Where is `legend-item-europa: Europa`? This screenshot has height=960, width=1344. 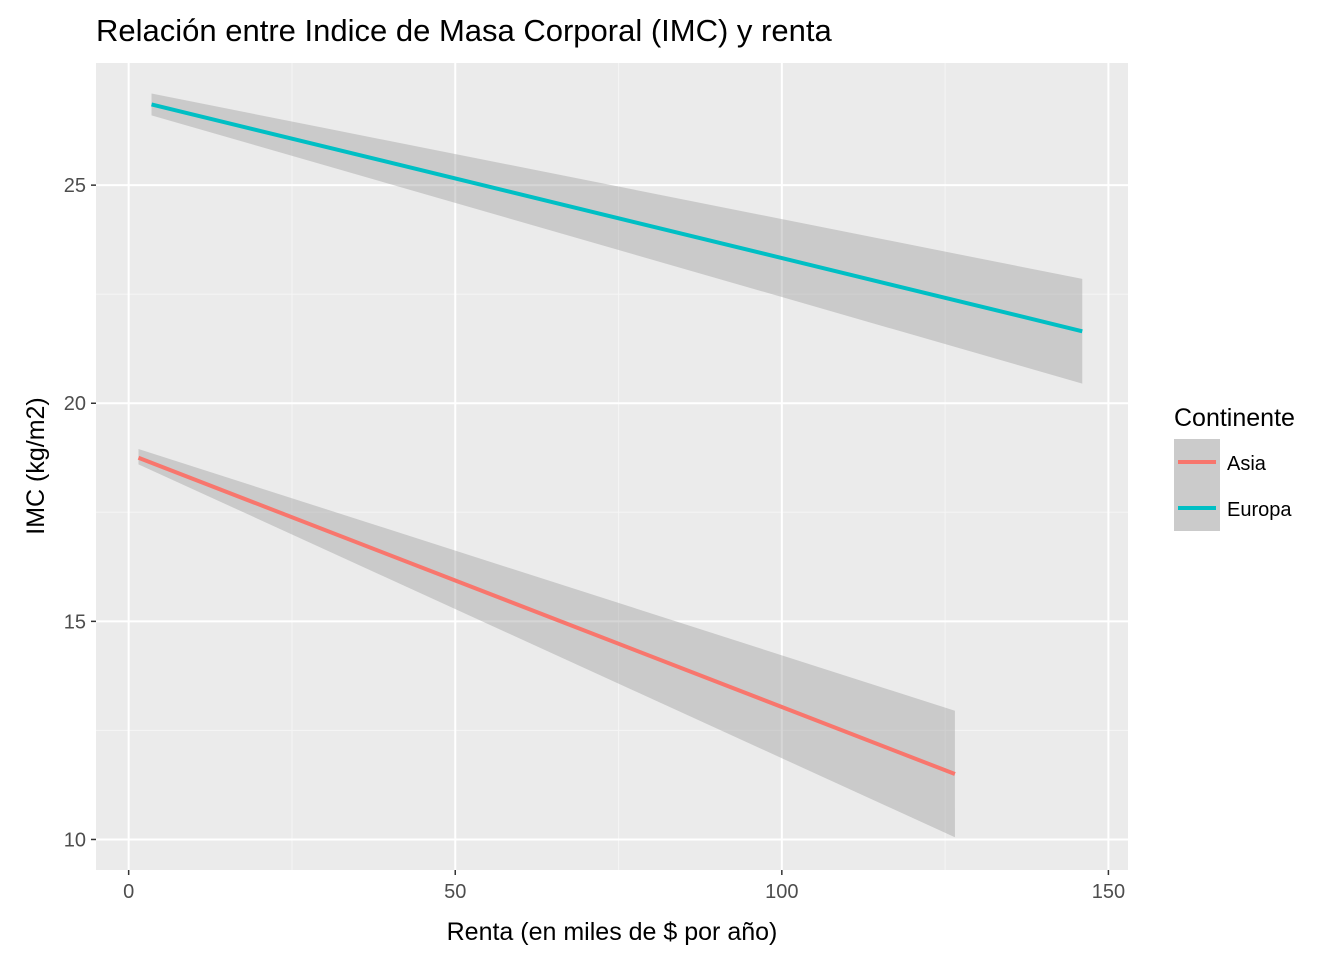
legend-item-europa: Europa is located at coordinates (1233, 508).